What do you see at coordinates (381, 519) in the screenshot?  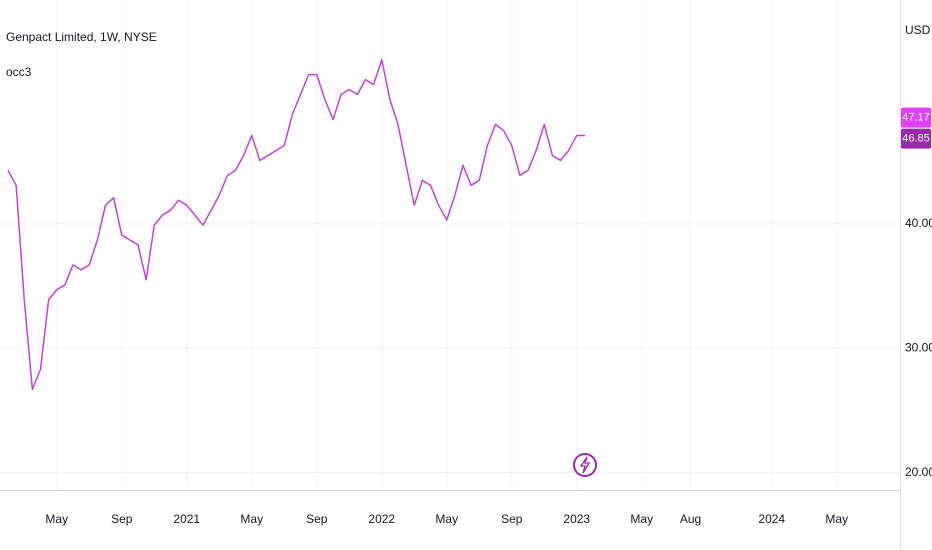 I see `x-tick-label: 2022` at bounding box center [381, 519].